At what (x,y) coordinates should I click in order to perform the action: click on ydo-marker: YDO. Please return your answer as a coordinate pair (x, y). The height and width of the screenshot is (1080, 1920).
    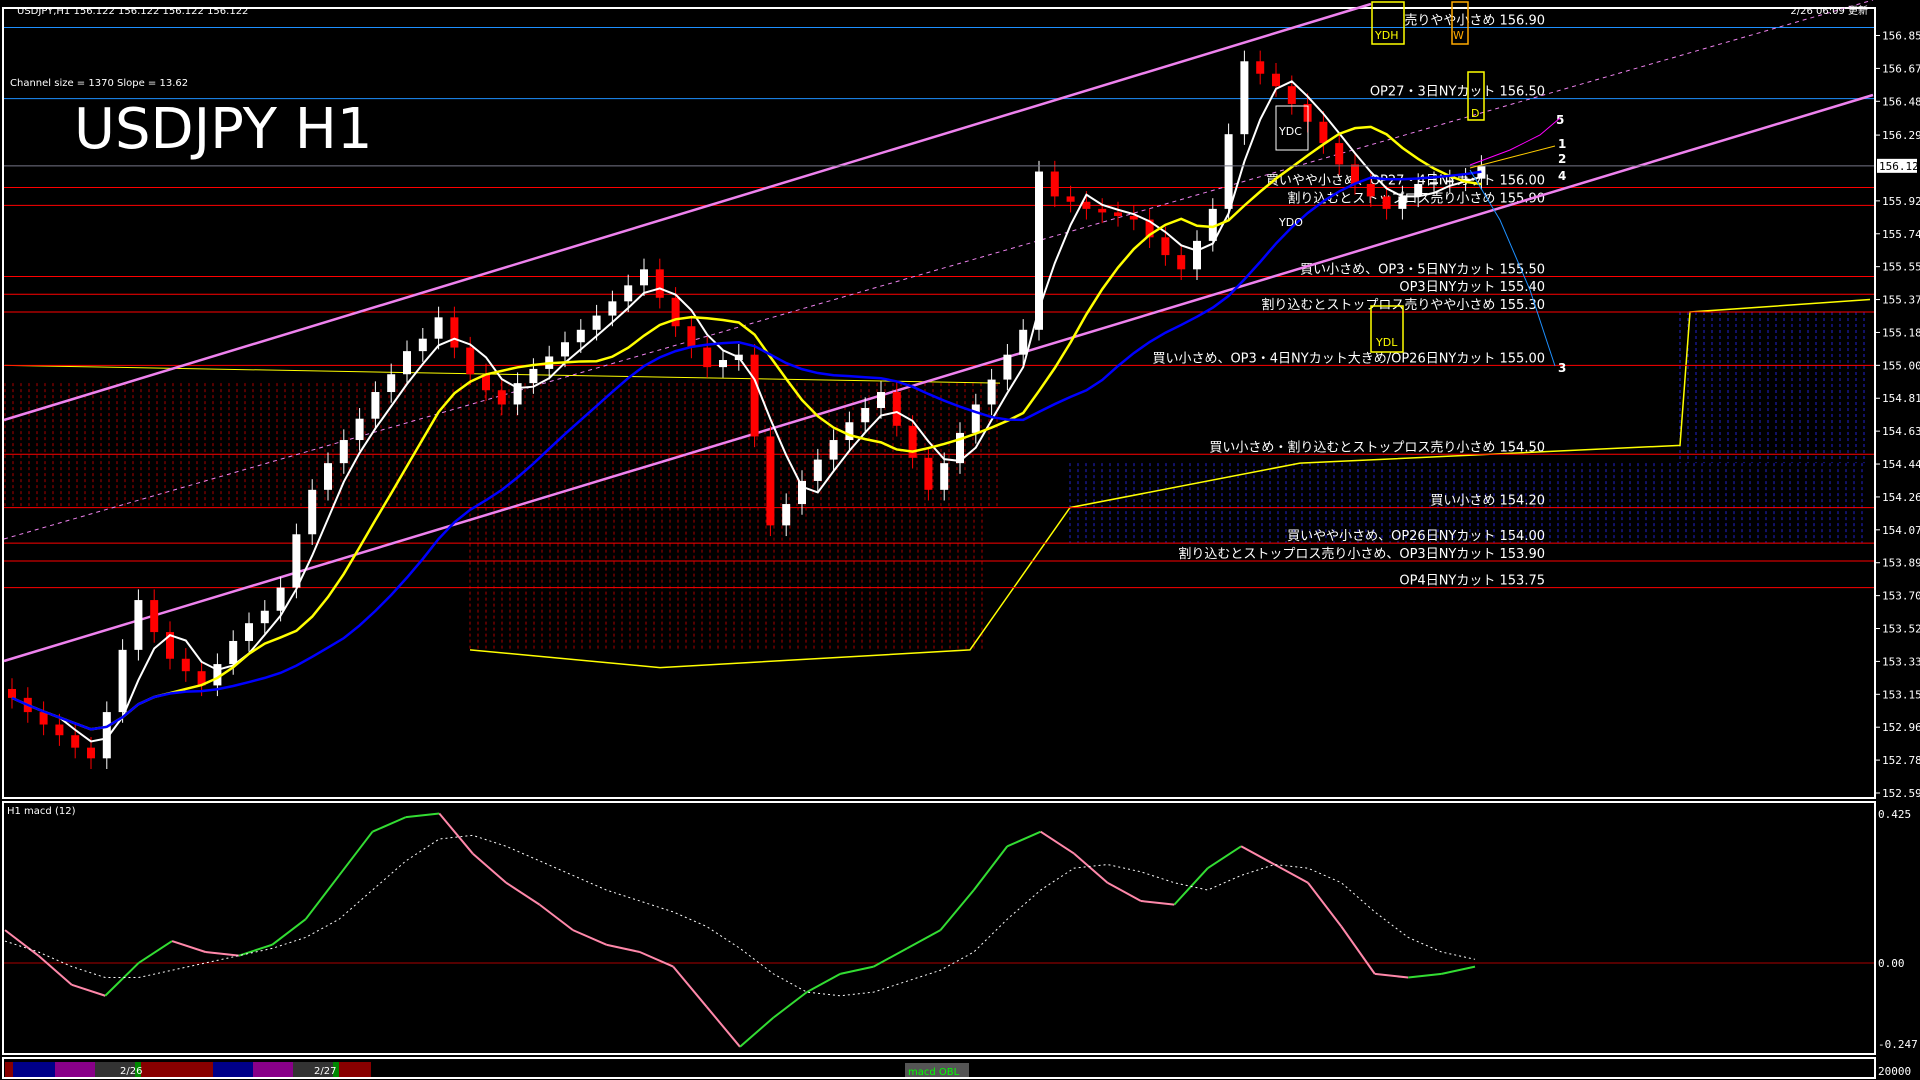
    Looking at the image, I should click on (1290, 222).